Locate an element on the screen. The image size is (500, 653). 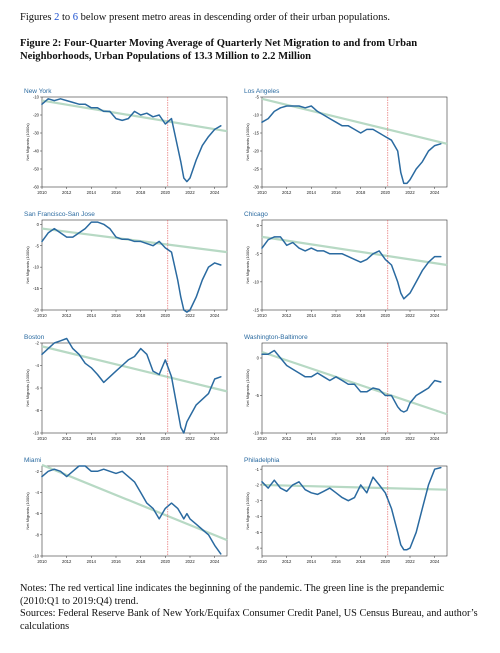
y-tick-label: -50 is located at coordinates (36, 169).